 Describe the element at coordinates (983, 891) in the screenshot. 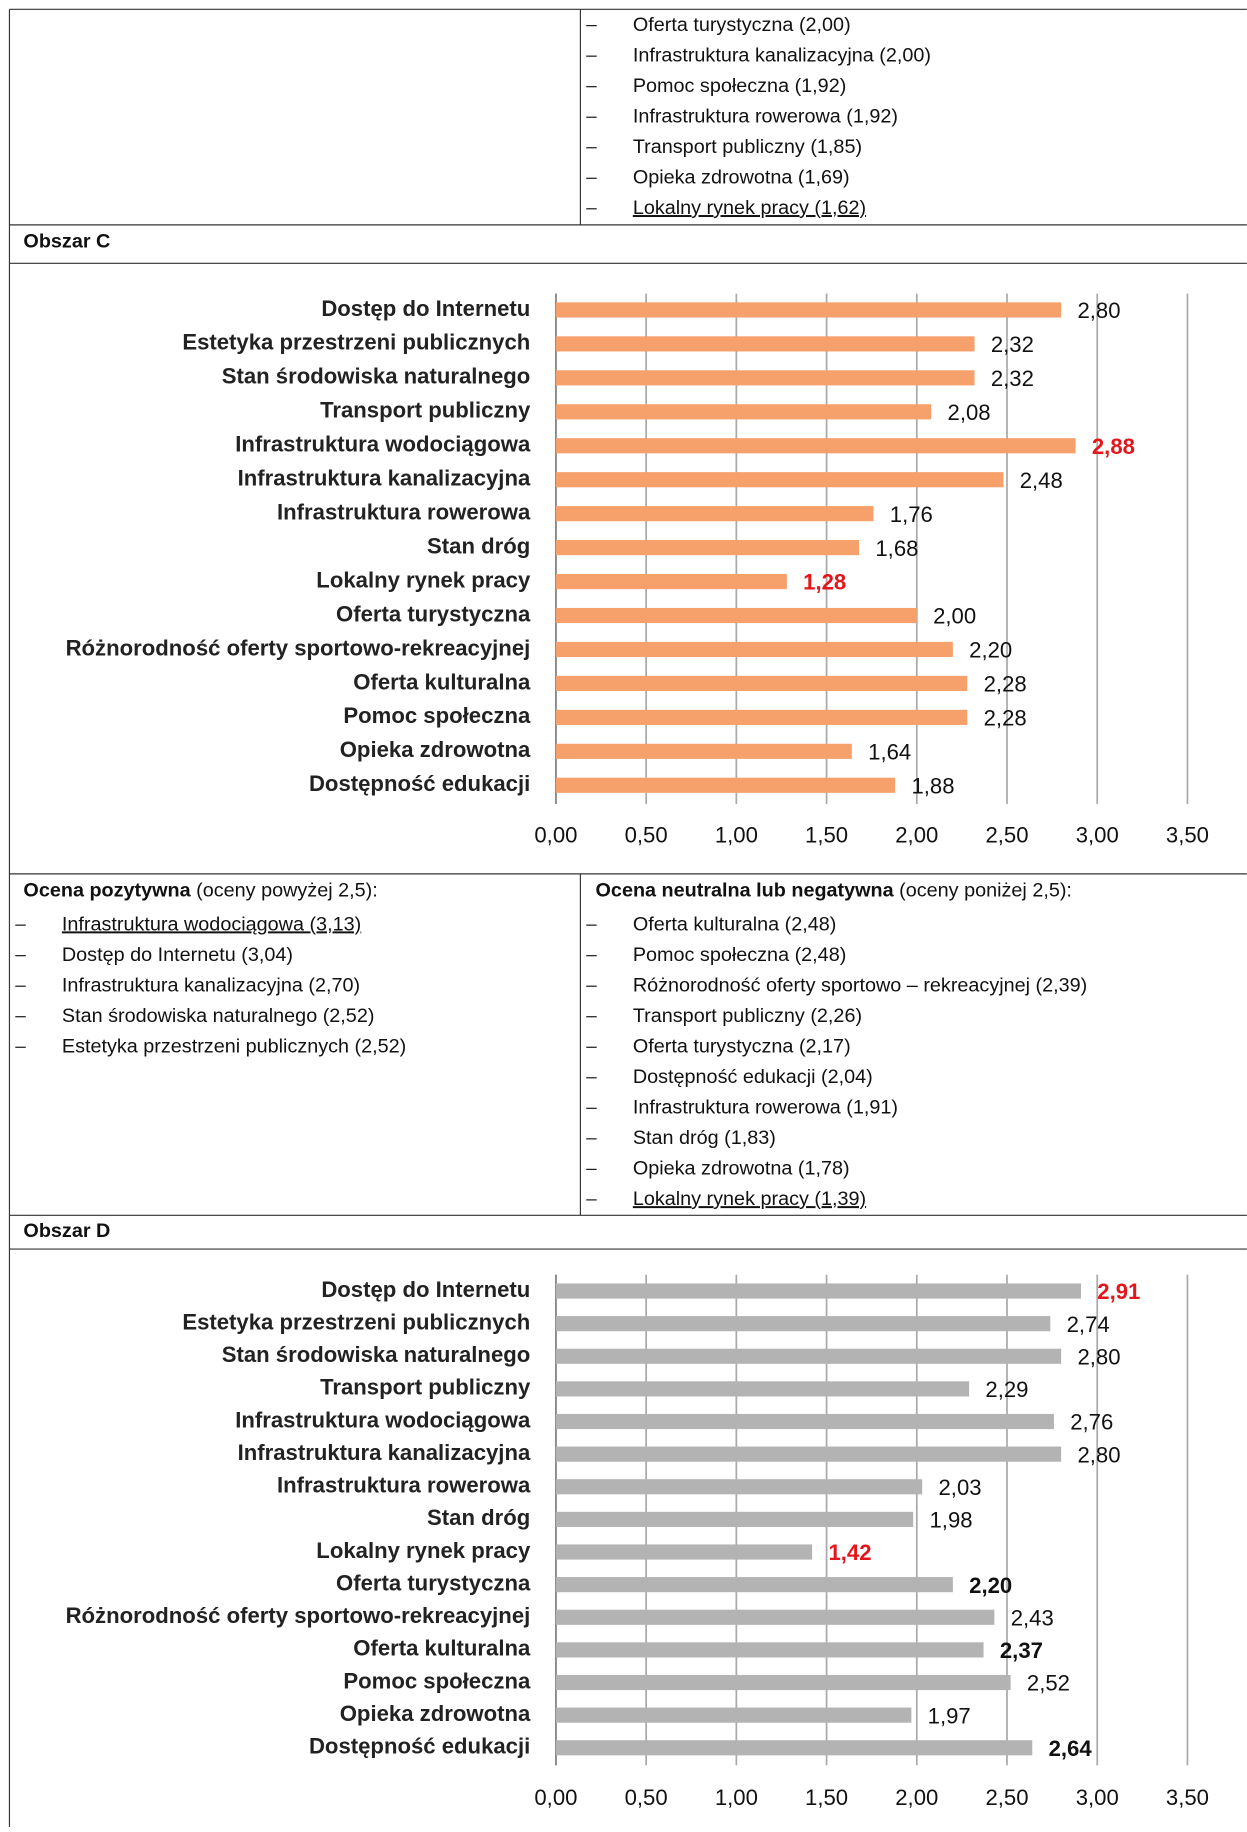

I see `header-note: (oceny poniżej 2,5):` at that location.